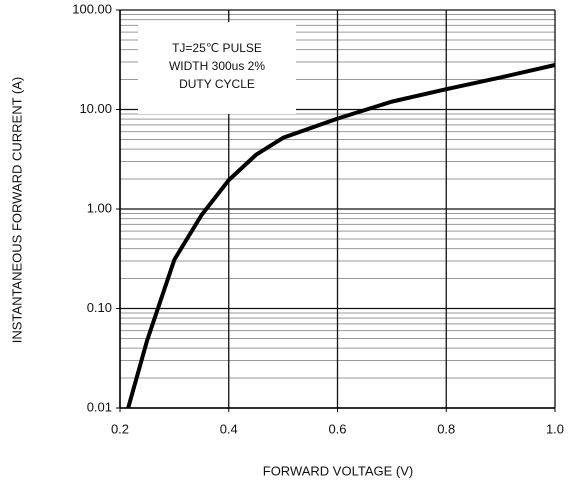  Describe the element at coordinates (446, 428) in the screenshot. I see `x-tick-label: 0.8` at that location.